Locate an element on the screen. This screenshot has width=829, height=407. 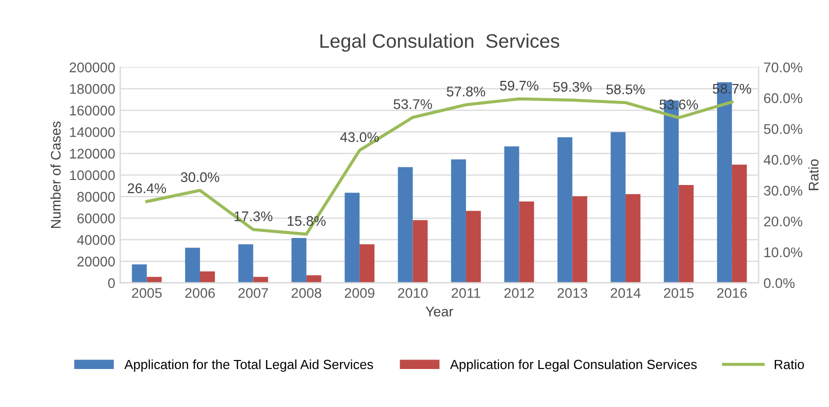
y-tick-label: 20000 is located at coordinates (96, 261).